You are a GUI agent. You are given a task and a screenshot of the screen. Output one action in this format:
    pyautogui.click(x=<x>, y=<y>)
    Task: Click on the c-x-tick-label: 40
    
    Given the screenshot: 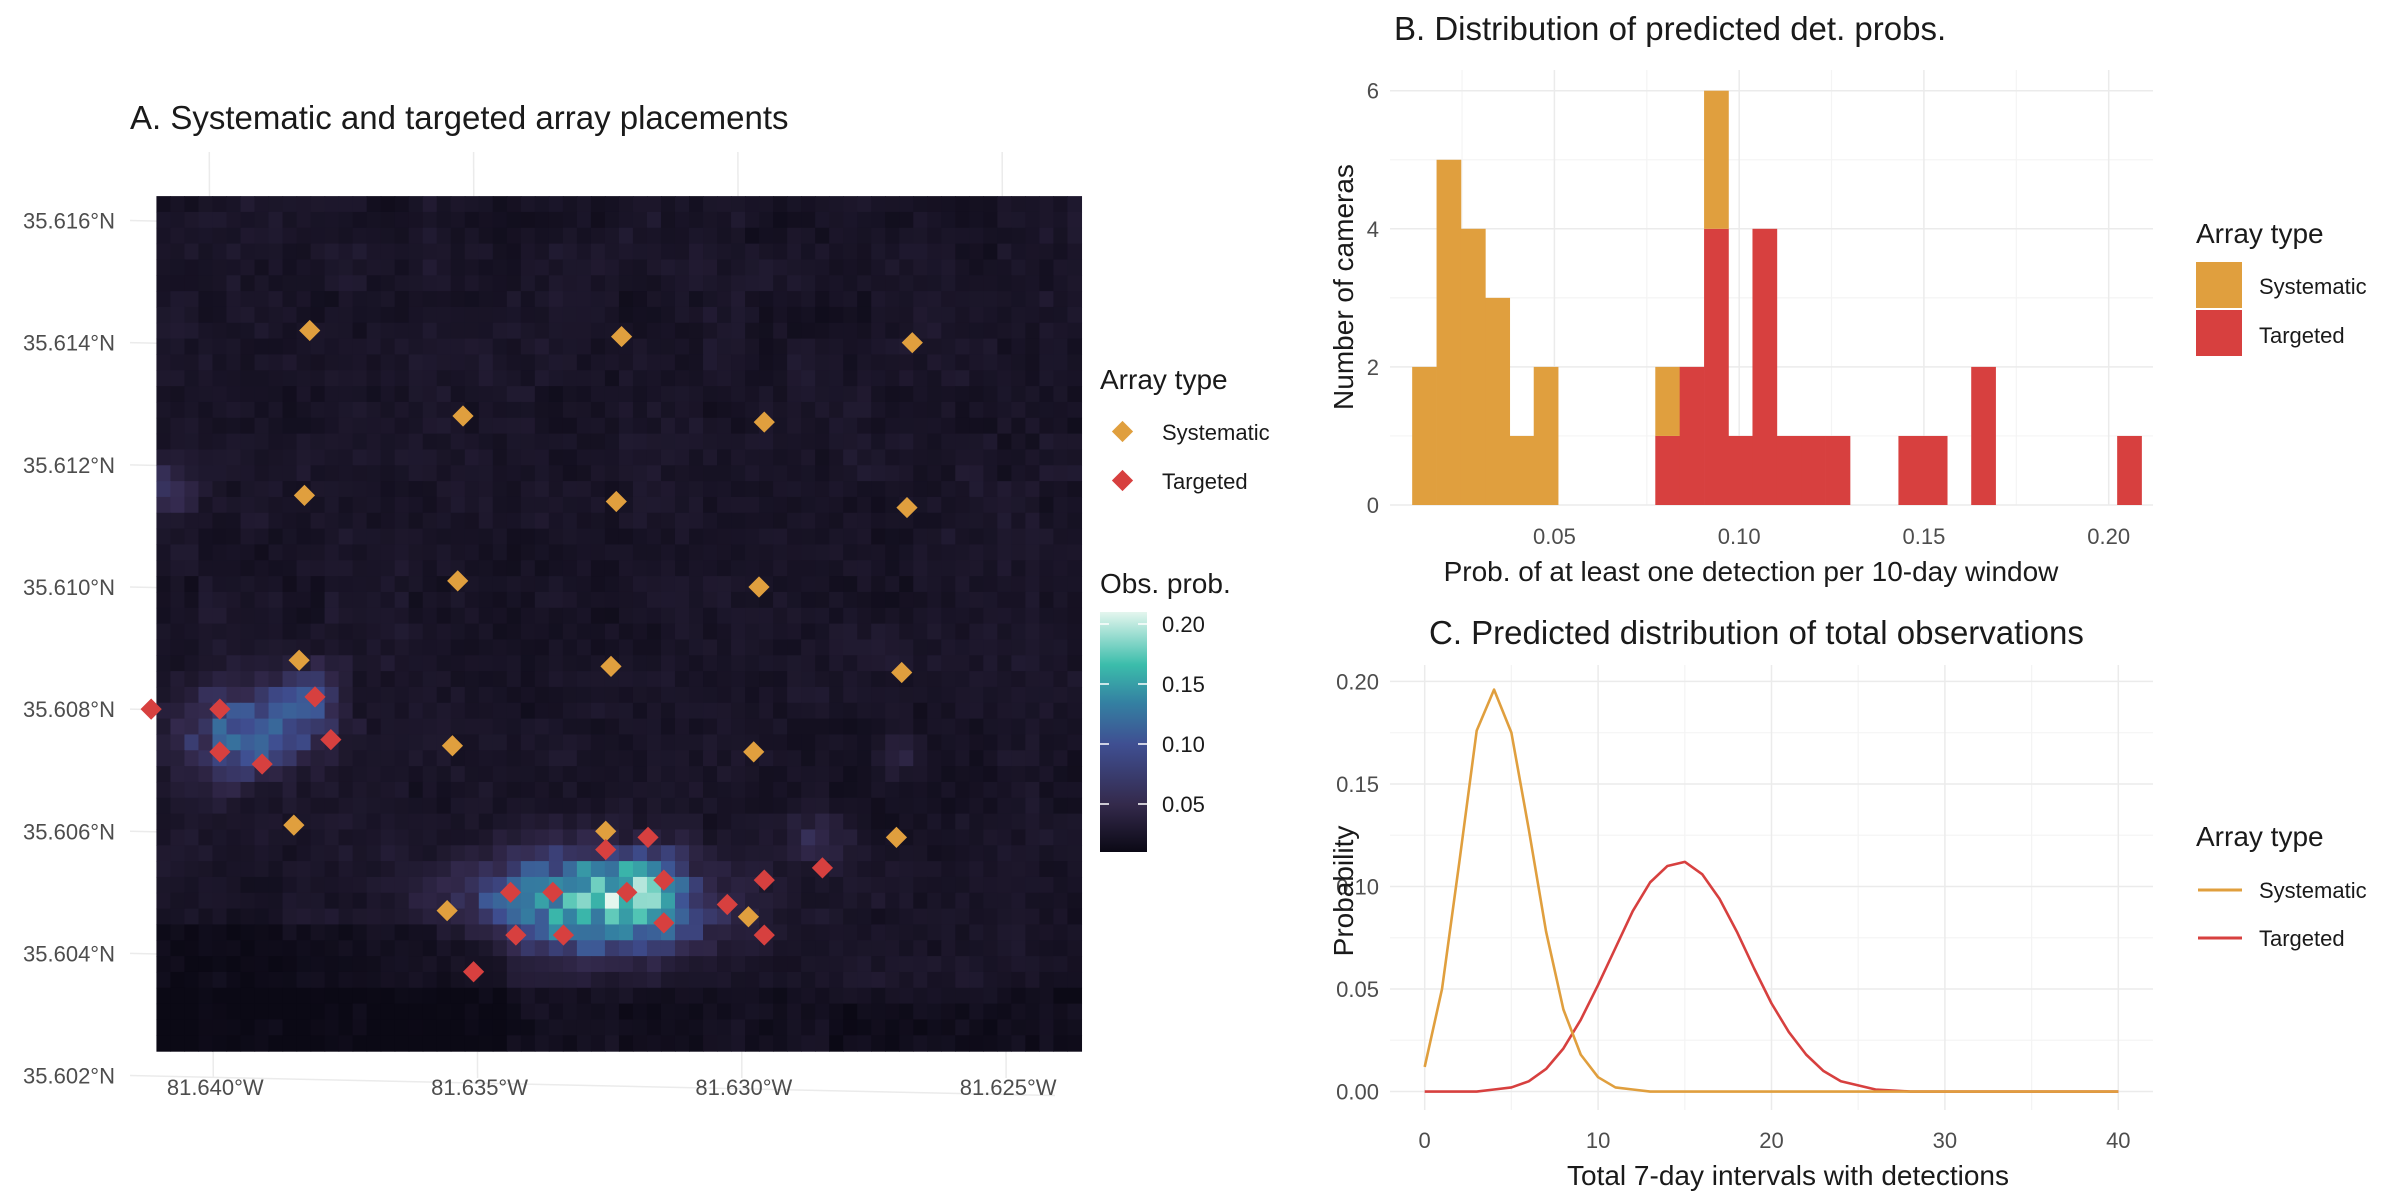 What is the action you would take?
    pyautogui.click(x=2118, y=1140)
    